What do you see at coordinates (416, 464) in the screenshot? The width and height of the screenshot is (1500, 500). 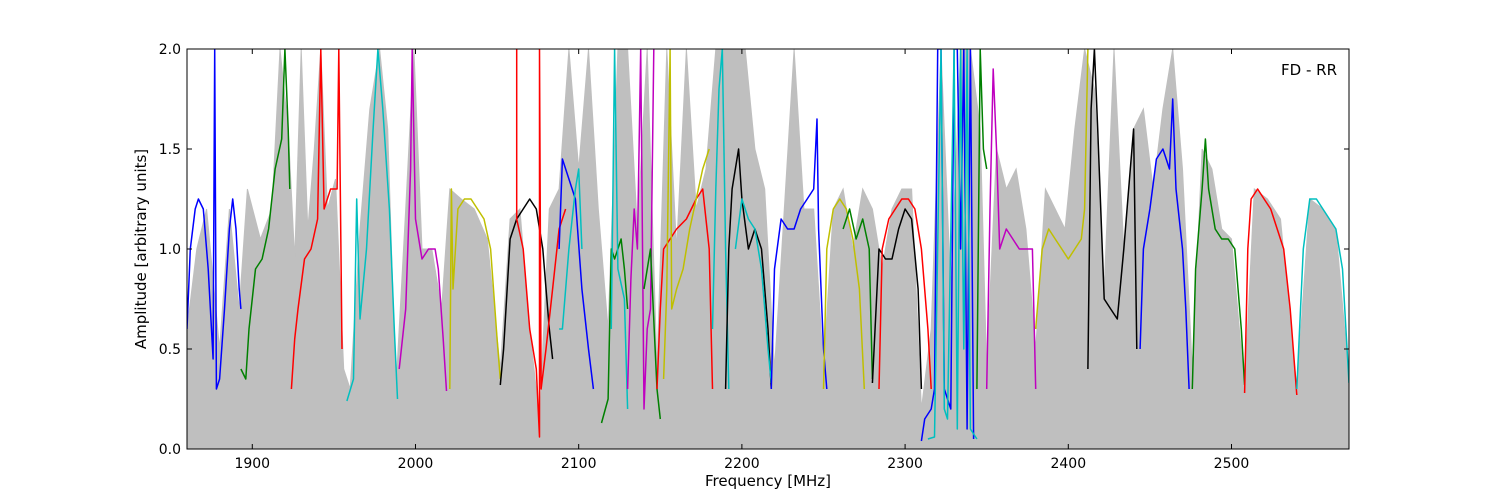 I see `x-tick-label: 2000` at bounding box center [416, 464].